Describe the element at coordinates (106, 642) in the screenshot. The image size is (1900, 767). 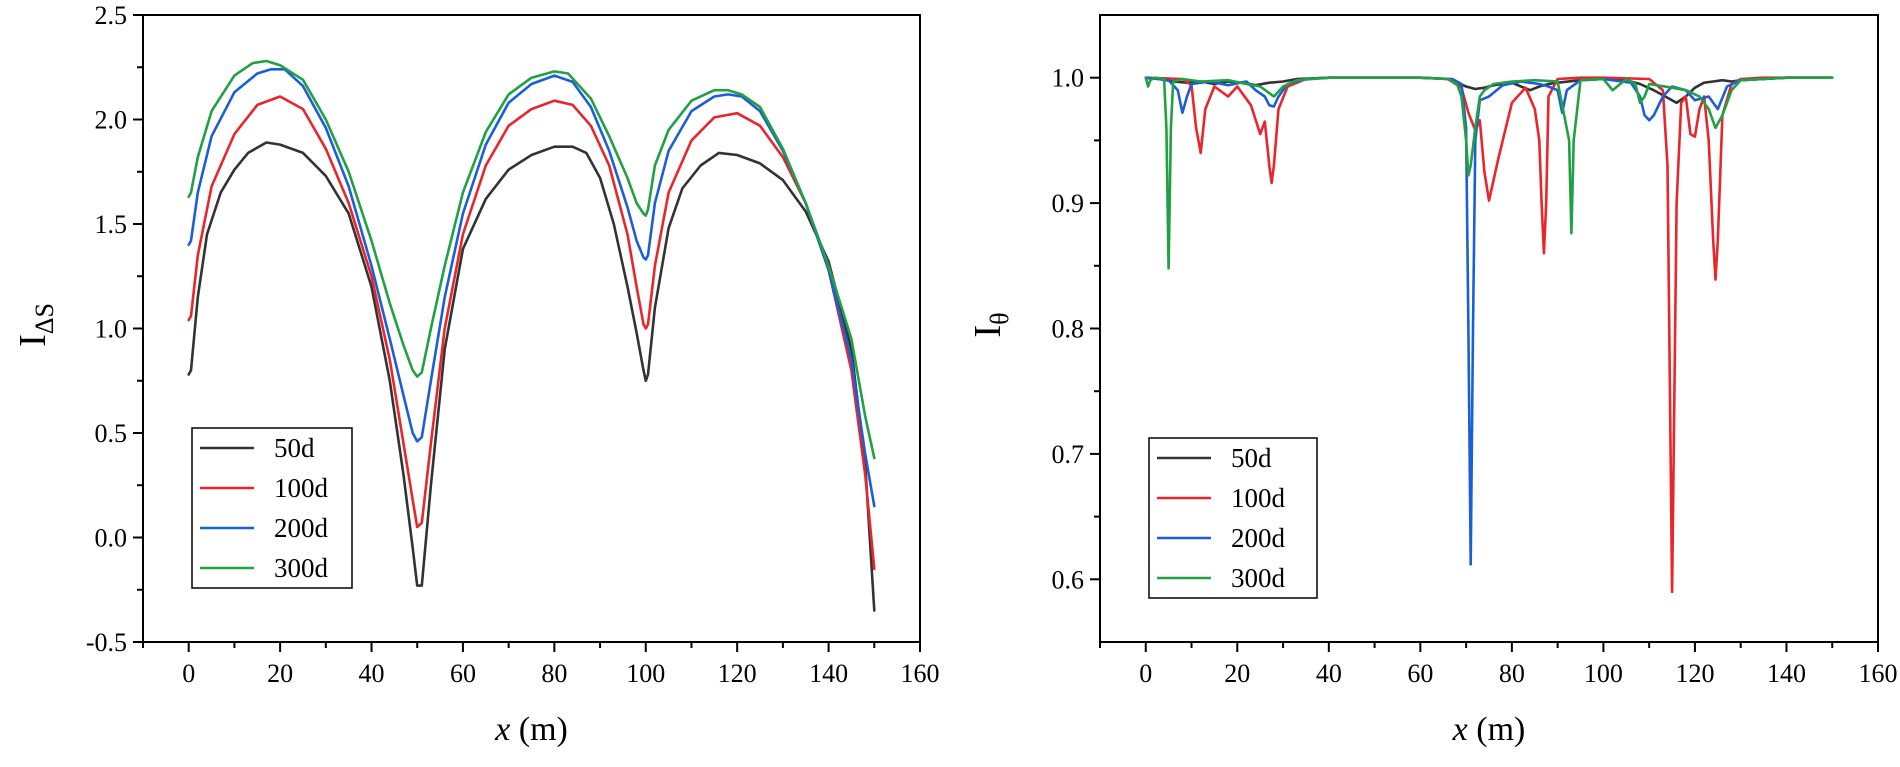
I see `y-tick-label: -0.5` at that location.